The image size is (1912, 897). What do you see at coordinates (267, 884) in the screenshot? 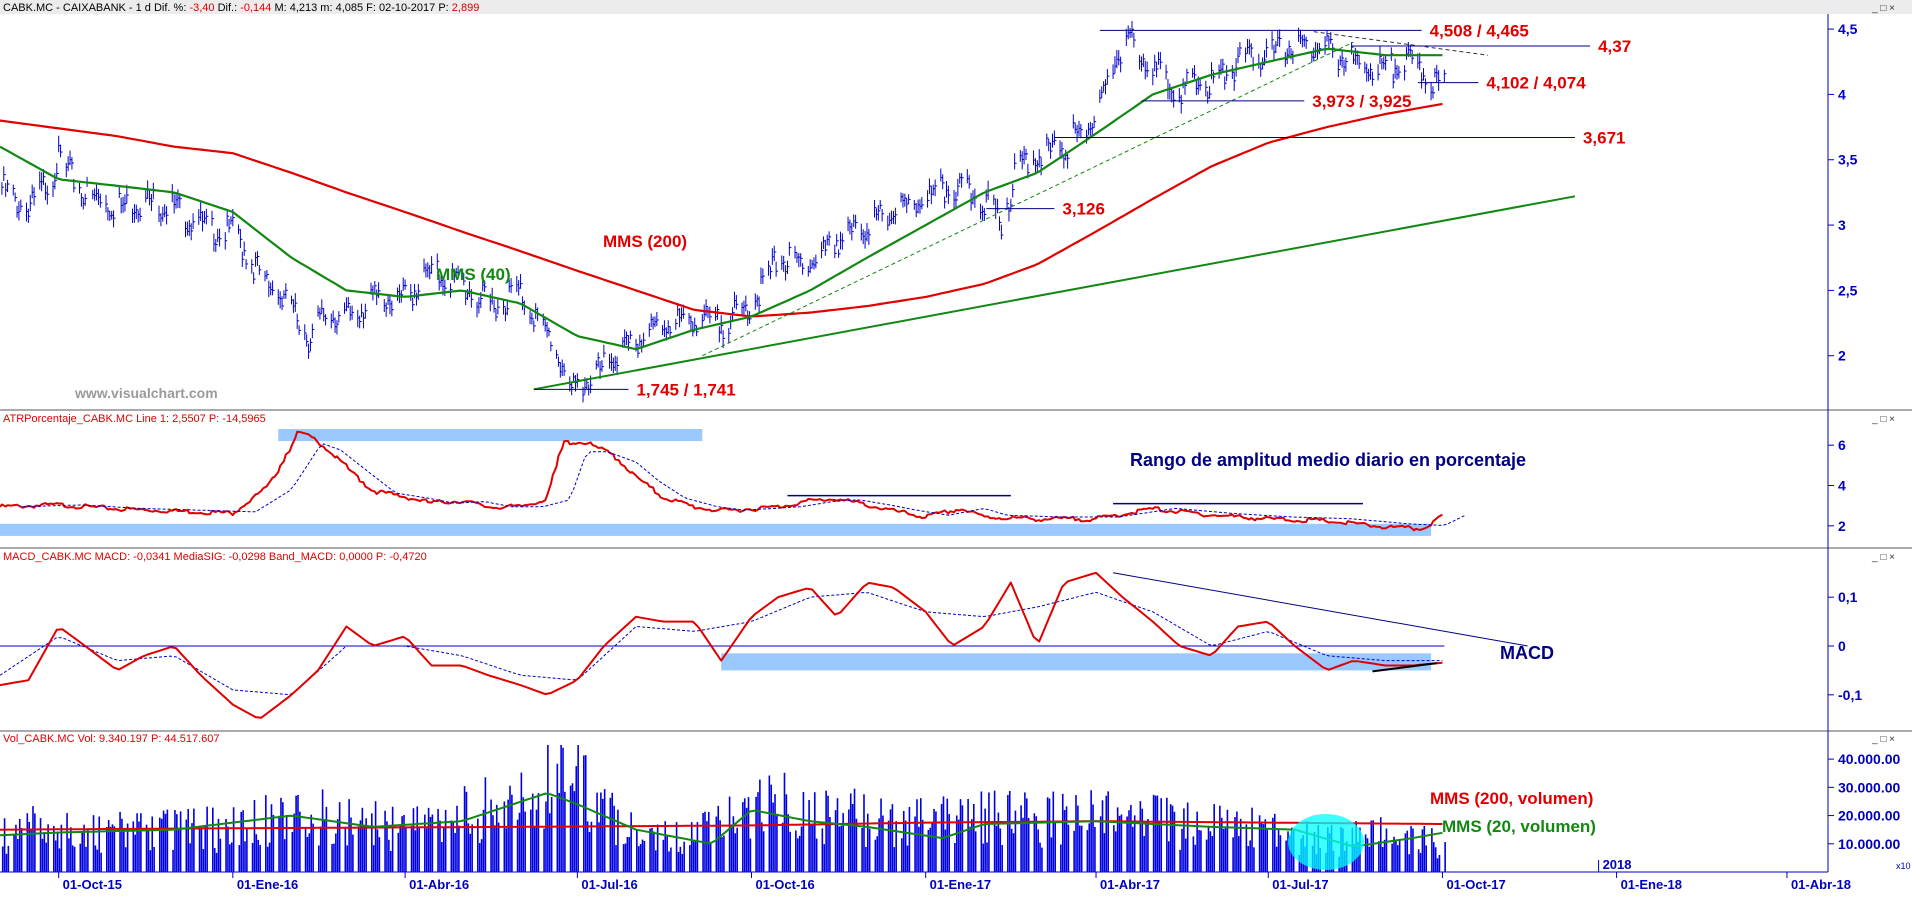
I see `x-tick-label: 01-Ene-16` at bounding box center [267, 884].